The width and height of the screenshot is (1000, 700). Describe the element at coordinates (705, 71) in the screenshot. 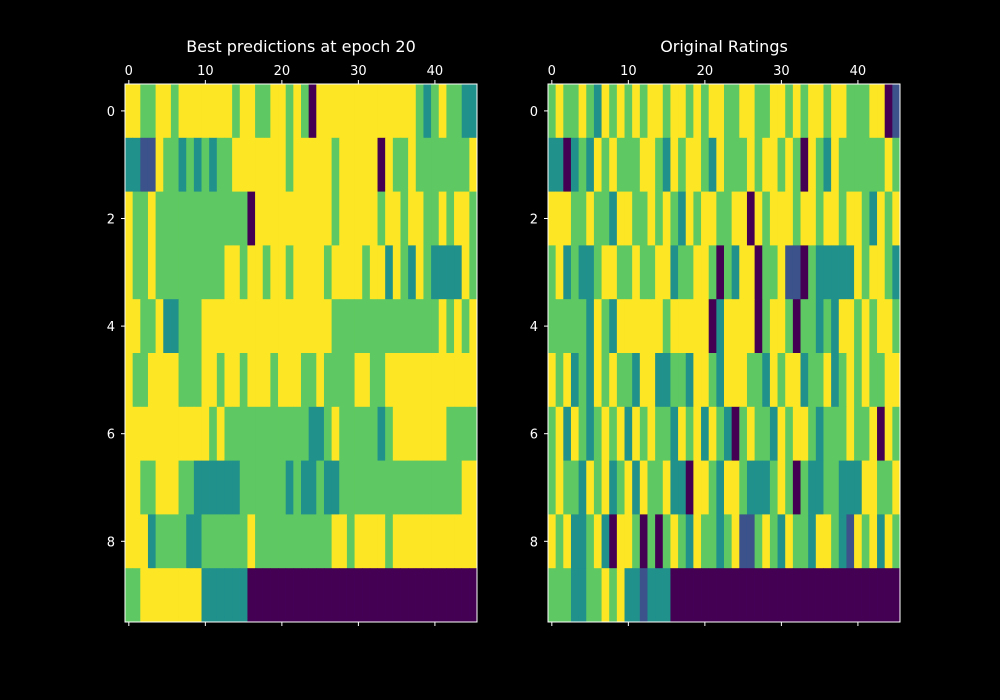

I see `x-tick-label: 20` at that location.